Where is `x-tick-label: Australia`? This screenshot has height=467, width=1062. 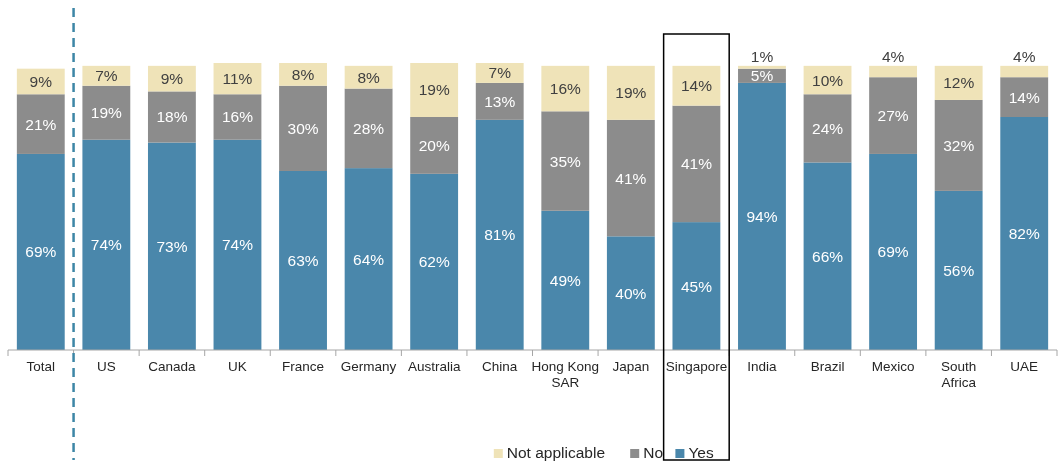 x-tick-label: Australia is located at coordinates (434, 366).